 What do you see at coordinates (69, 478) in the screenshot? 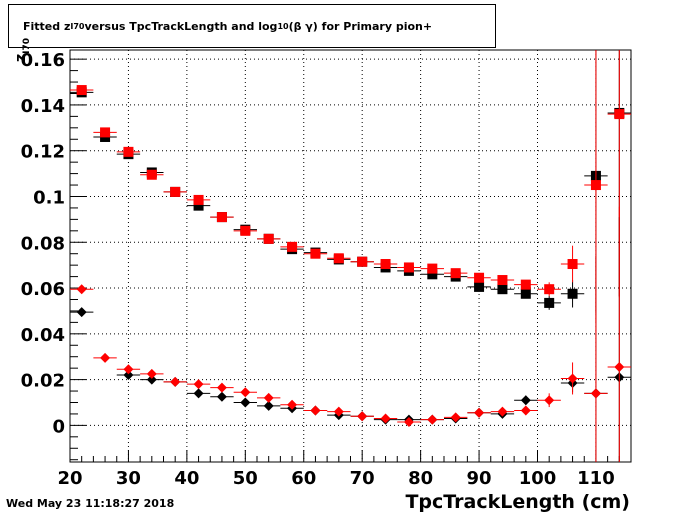
I see `x-tick-label: 20` at bounding box center [69, 478].